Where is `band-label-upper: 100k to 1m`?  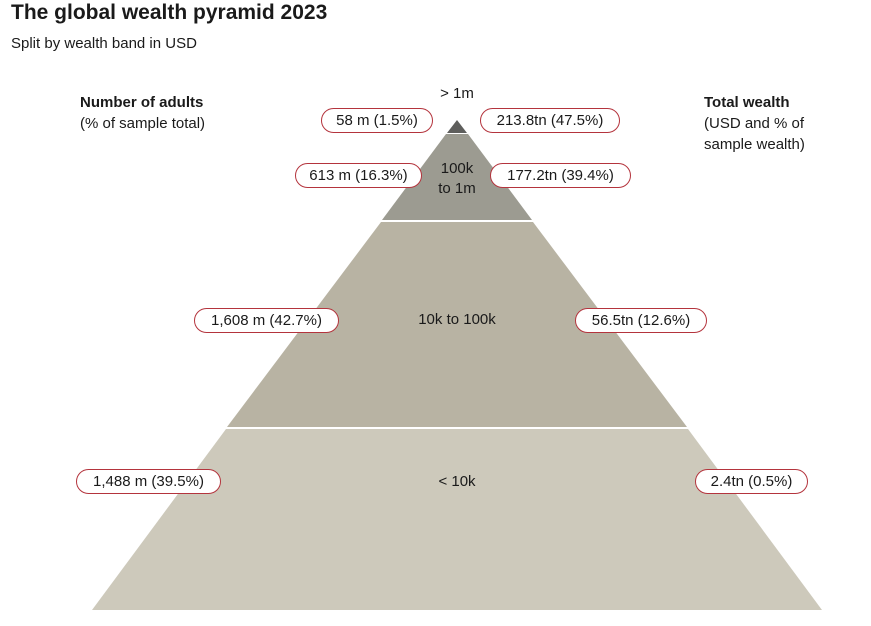
band-label-upper: 100k to 1m is located at coordinates (457, 179).